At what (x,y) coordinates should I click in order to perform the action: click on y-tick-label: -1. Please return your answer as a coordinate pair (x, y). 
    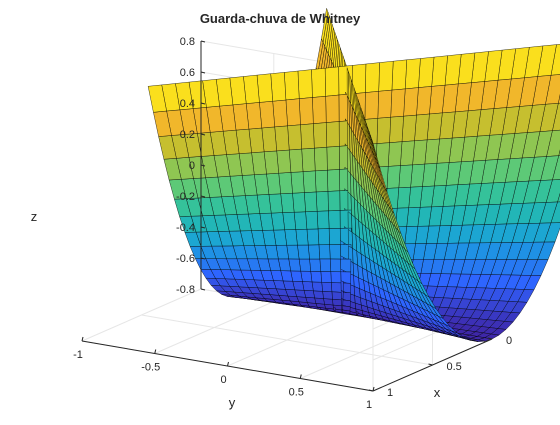
    Looking at the image, I should click on (78, 355).